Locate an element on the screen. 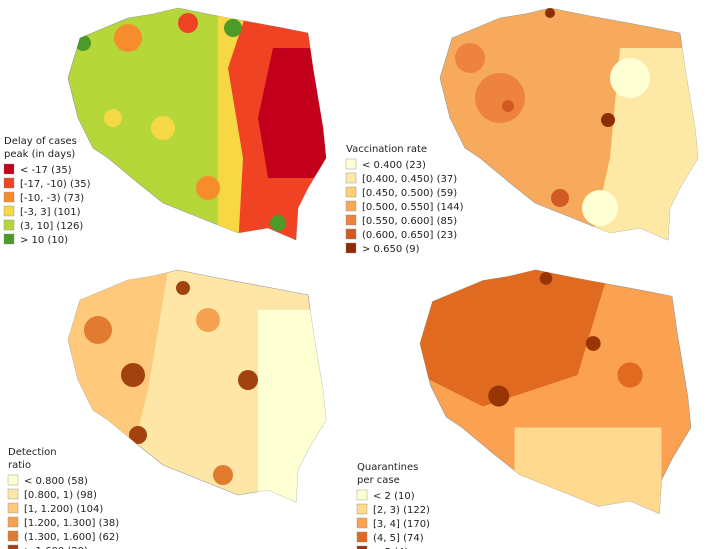  legend-label: [1.200, 1.300] (38) is located at coordinates (71, 523).